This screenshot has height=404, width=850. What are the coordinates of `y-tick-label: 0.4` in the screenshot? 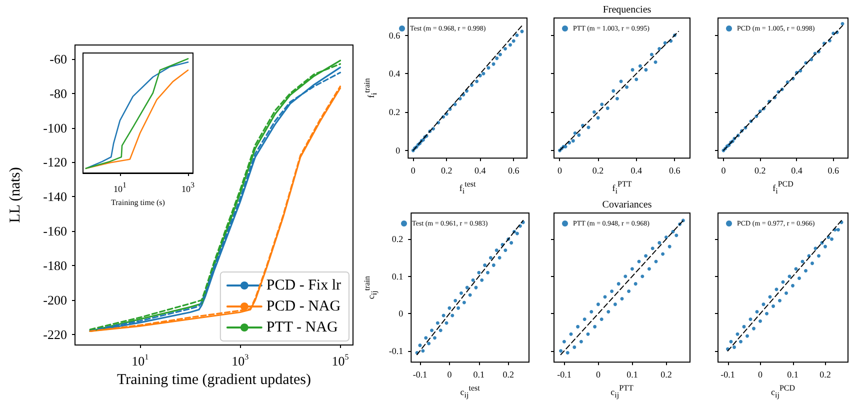 It's located at (394, 73).